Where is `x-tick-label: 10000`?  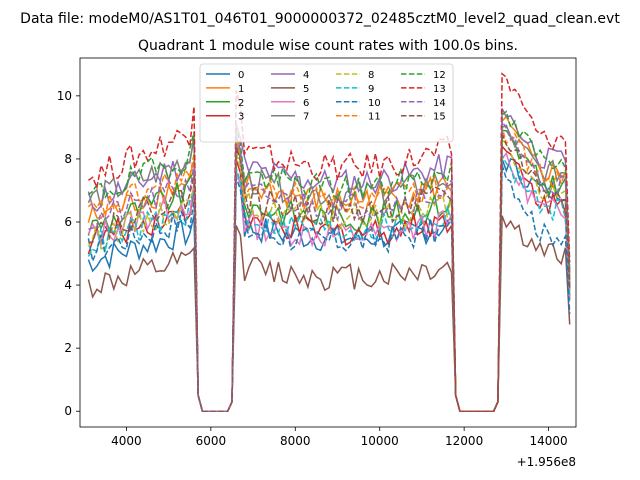 x-tick-label: 10000 is located at coordinates (380, 441).